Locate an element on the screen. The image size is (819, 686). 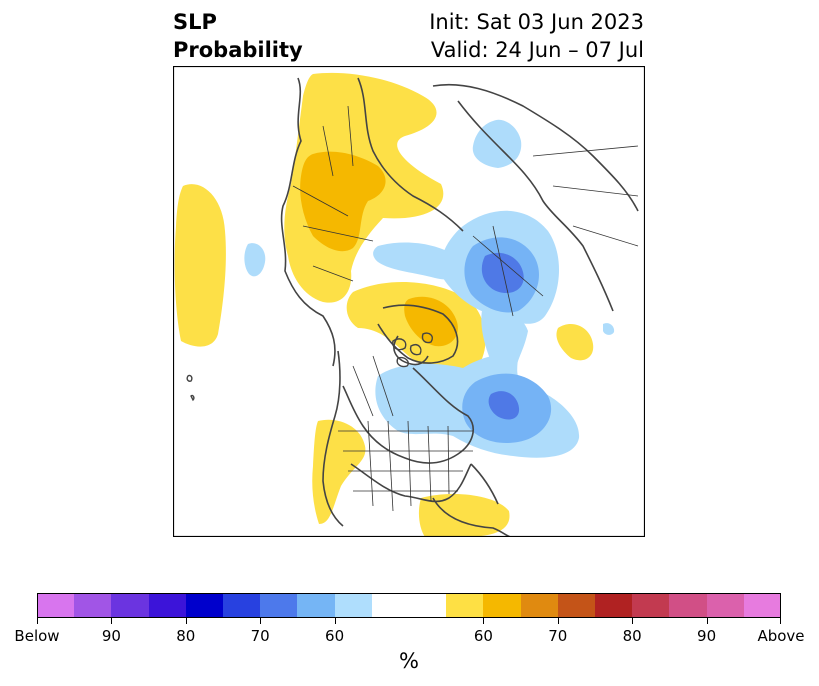
below-region-kara is located at coordinates (420, 261).